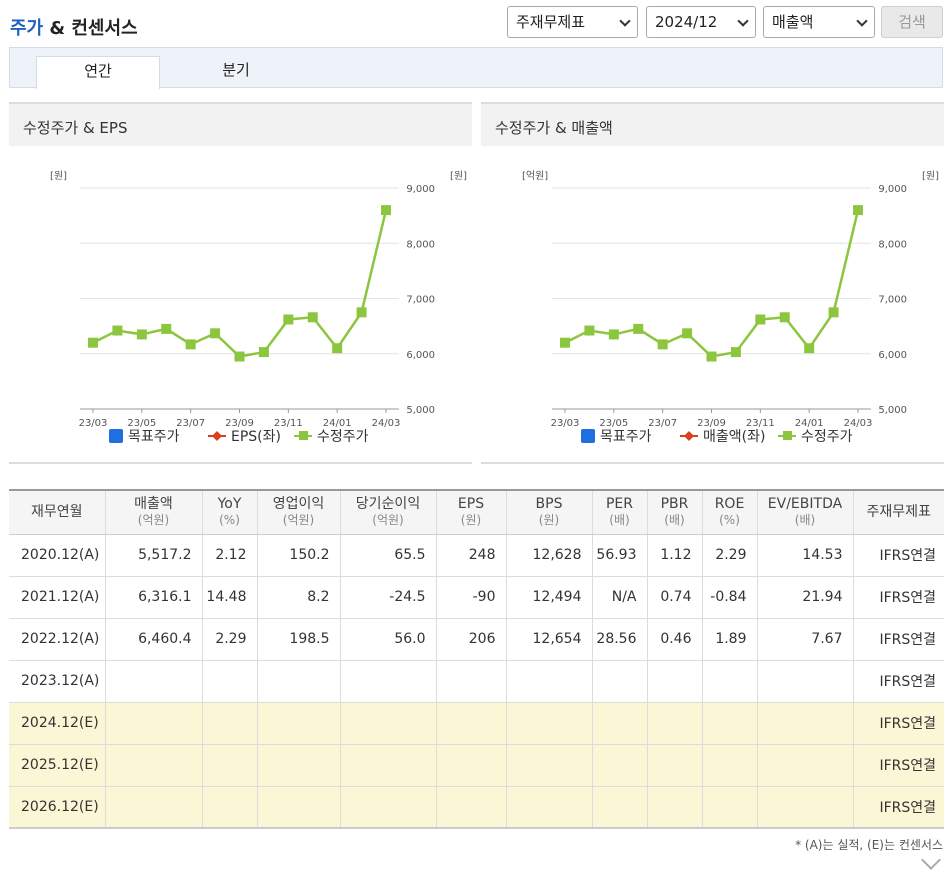 The width and height of the screenshot is (951, 883). Describe the element at coordinates (819, 22) in the screenshot. I see `metric-select: 매출액` at that location.